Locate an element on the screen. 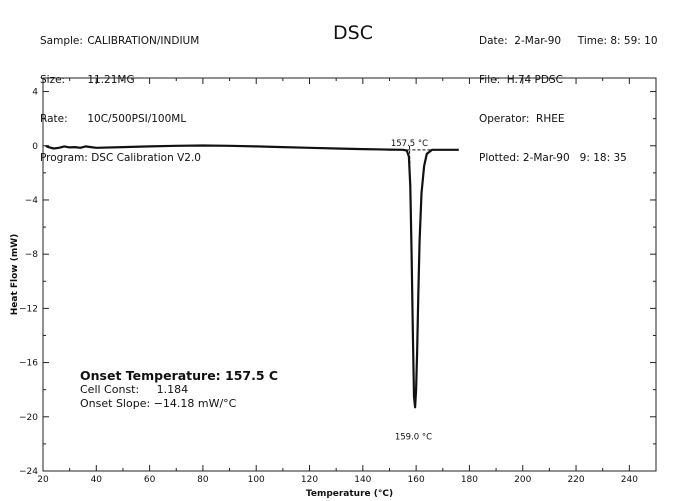  y-tick-label: −12 is located at coordinates (28, 309).